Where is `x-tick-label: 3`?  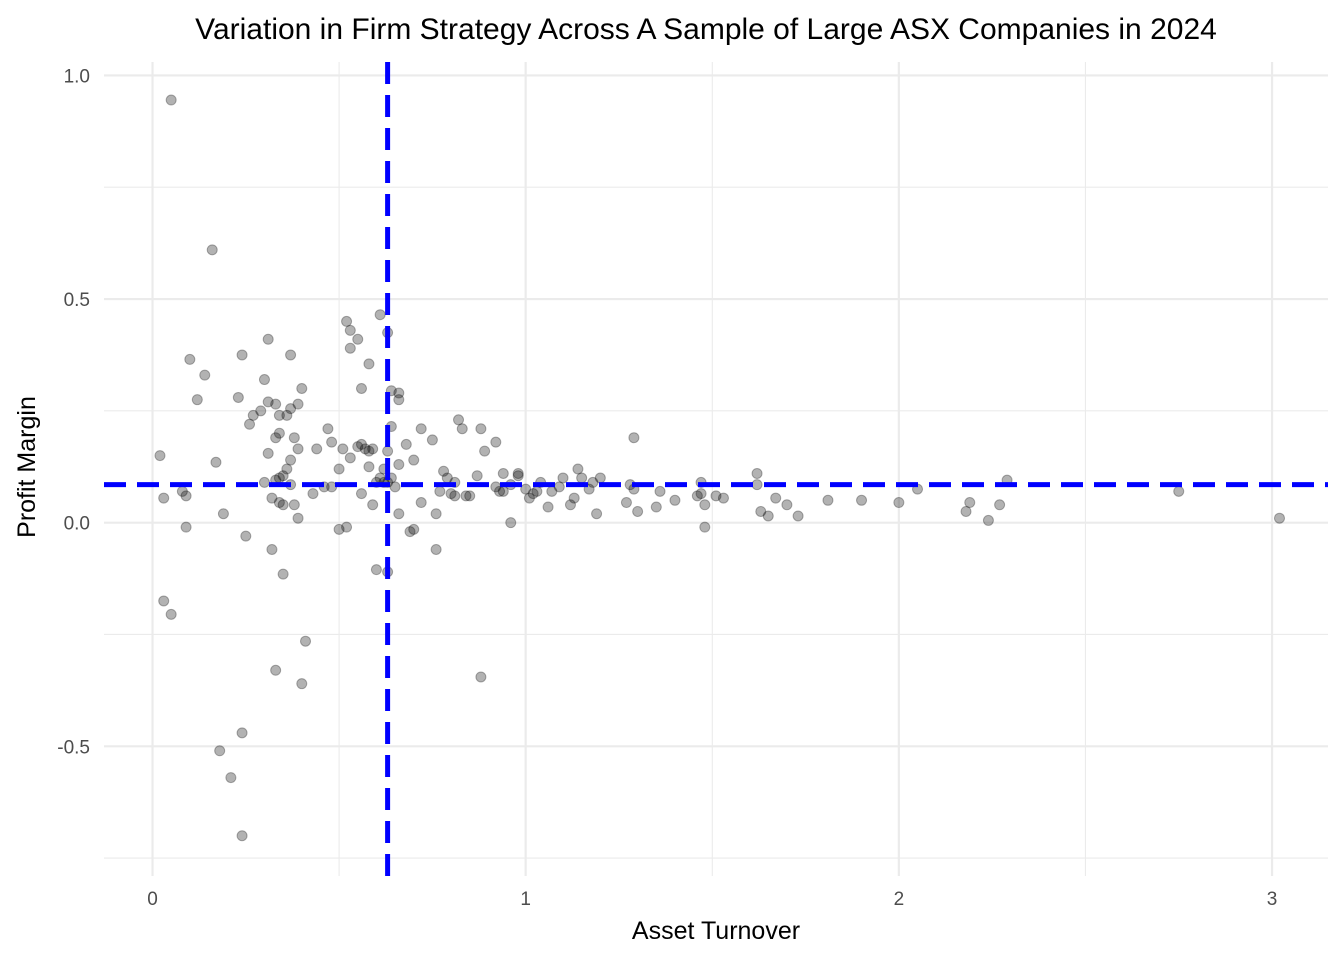
x-tick-label: 3 is located at coordinates (1272, 899).